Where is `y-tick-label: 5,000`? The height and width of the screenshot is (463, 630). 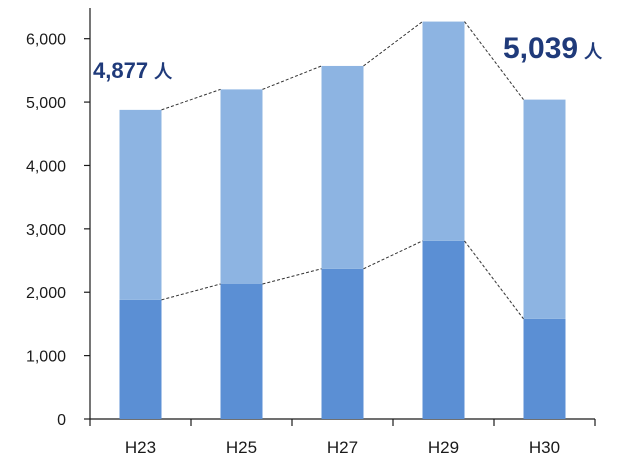
y-tick-label: 5,000 is located at coordinates (46, 103).